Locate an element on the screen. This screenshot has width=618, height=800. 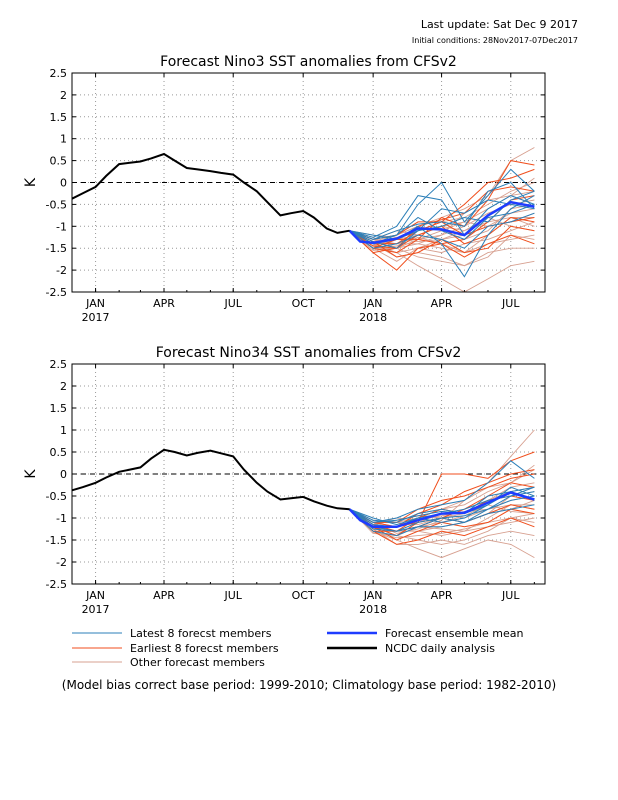
last-update-text: Last update: Sat Dec 9 2017 is located at coordinates (499, 24).